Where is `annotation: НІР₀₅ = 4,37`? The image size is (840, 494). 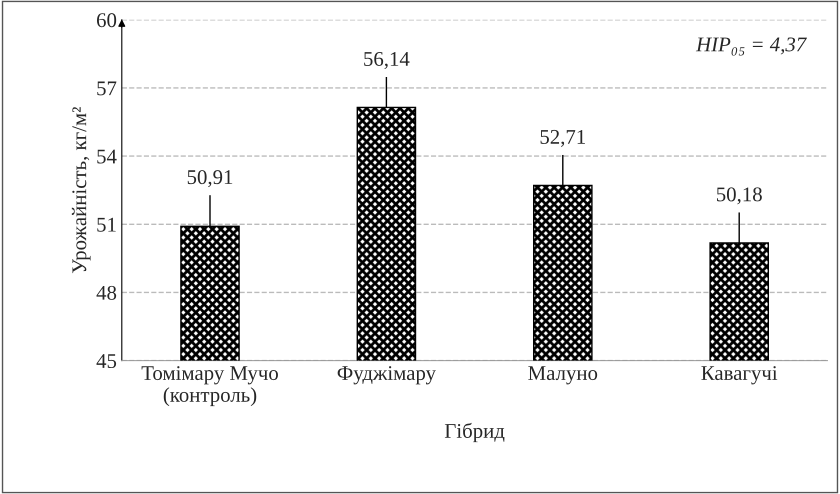
annotation: НІР₀₅ = 4,37 is located at coordinates (751, 46).